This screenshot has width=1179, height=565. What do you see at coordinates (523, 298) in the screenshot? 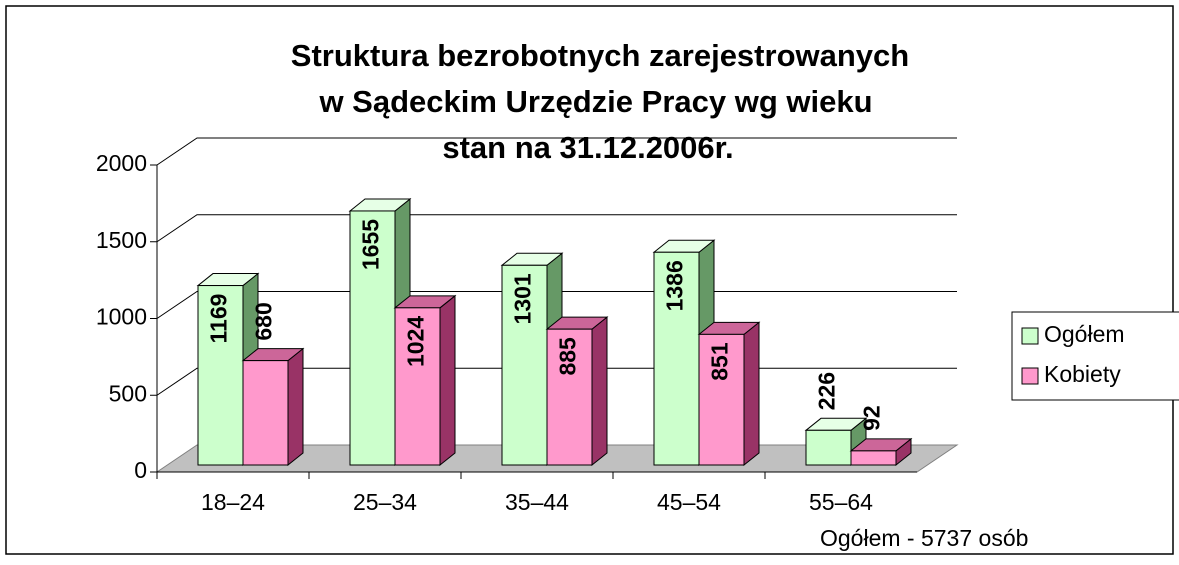
I see `value-label: 1301` at bounding box center [523, 298].